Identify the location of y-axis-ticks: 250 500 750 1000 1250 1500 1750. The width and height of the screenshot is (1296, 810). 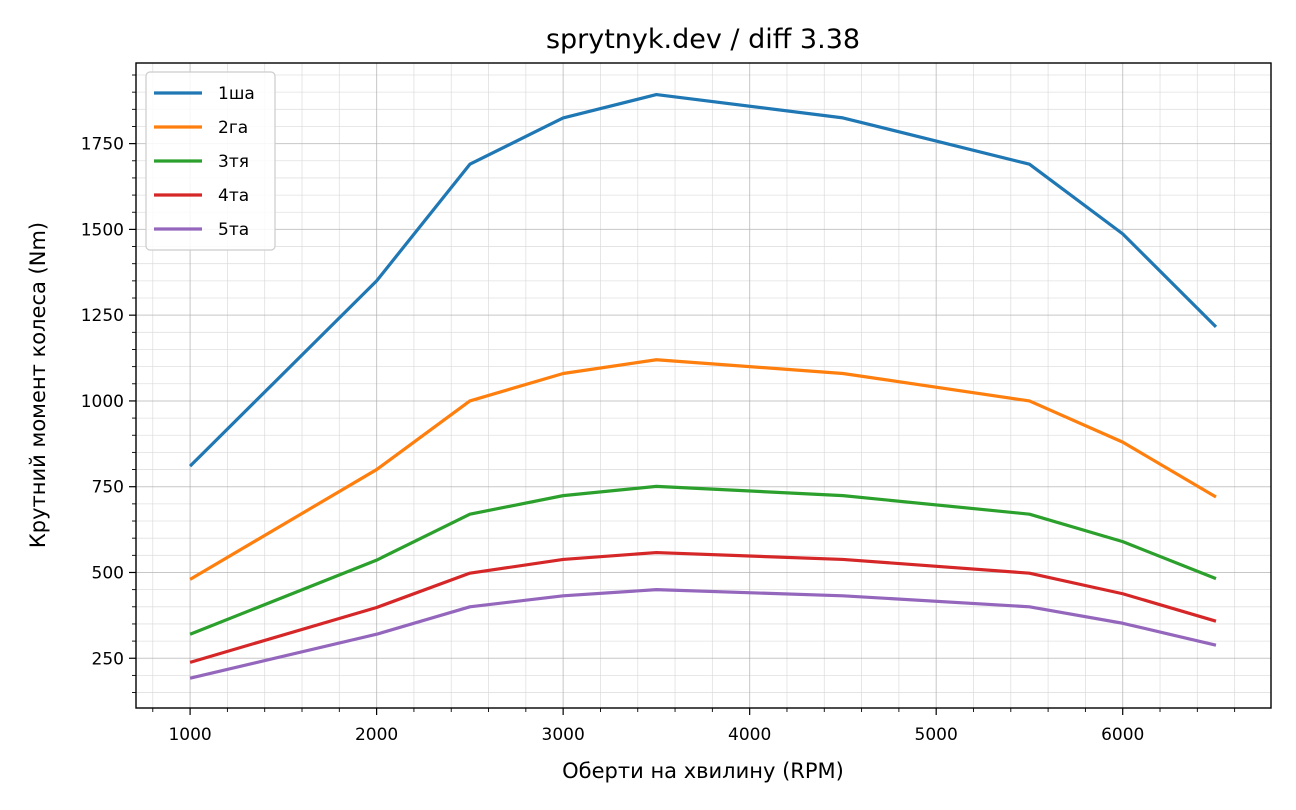
(108, 384).